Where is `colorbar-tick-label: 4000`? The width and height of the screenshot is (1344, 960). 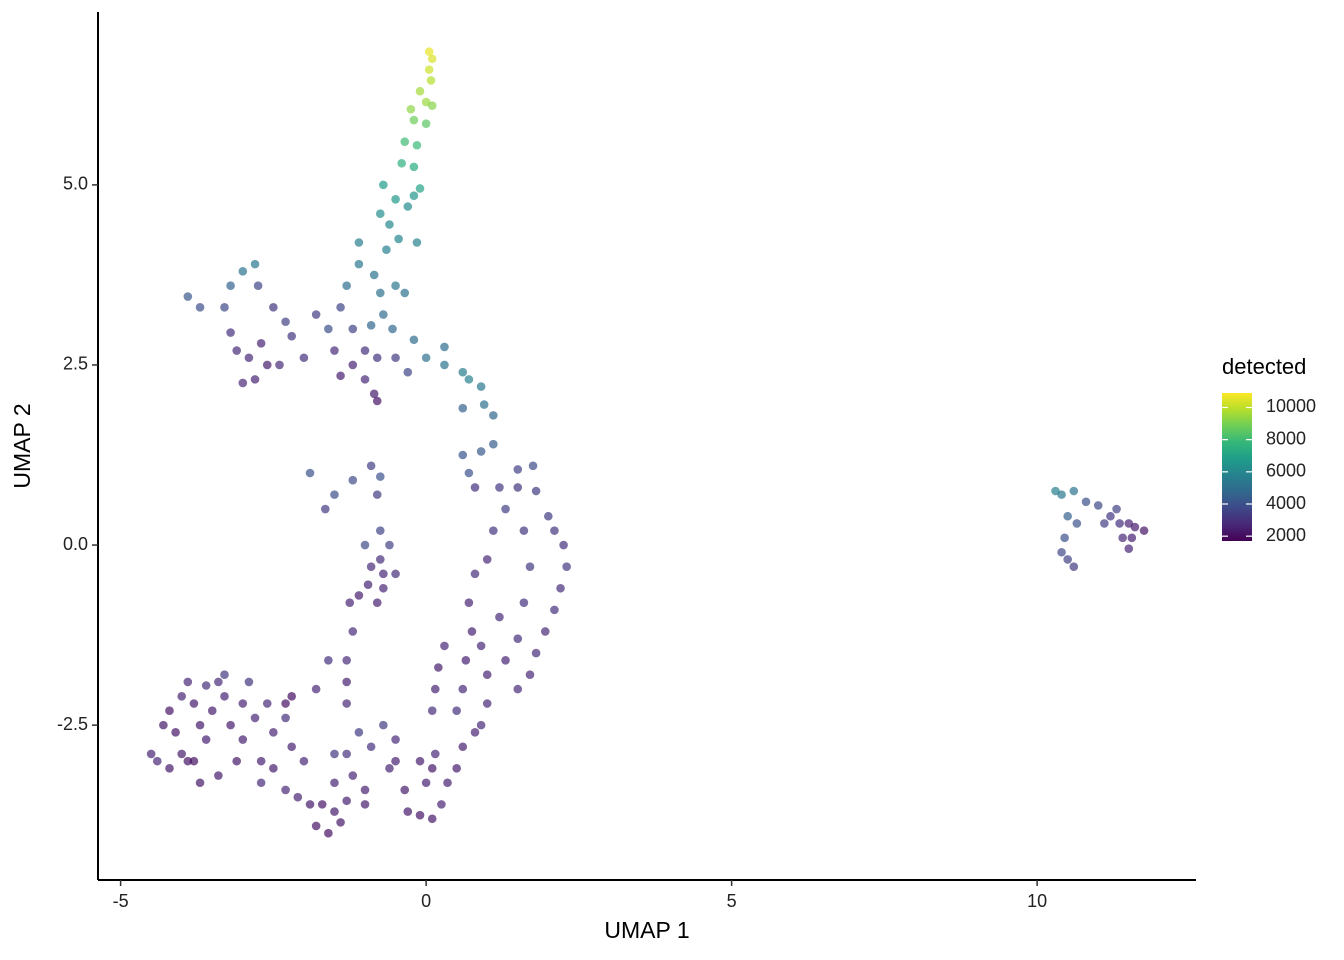 colorbar-tick-label: 4000 is located at coordinates (1286, 503).